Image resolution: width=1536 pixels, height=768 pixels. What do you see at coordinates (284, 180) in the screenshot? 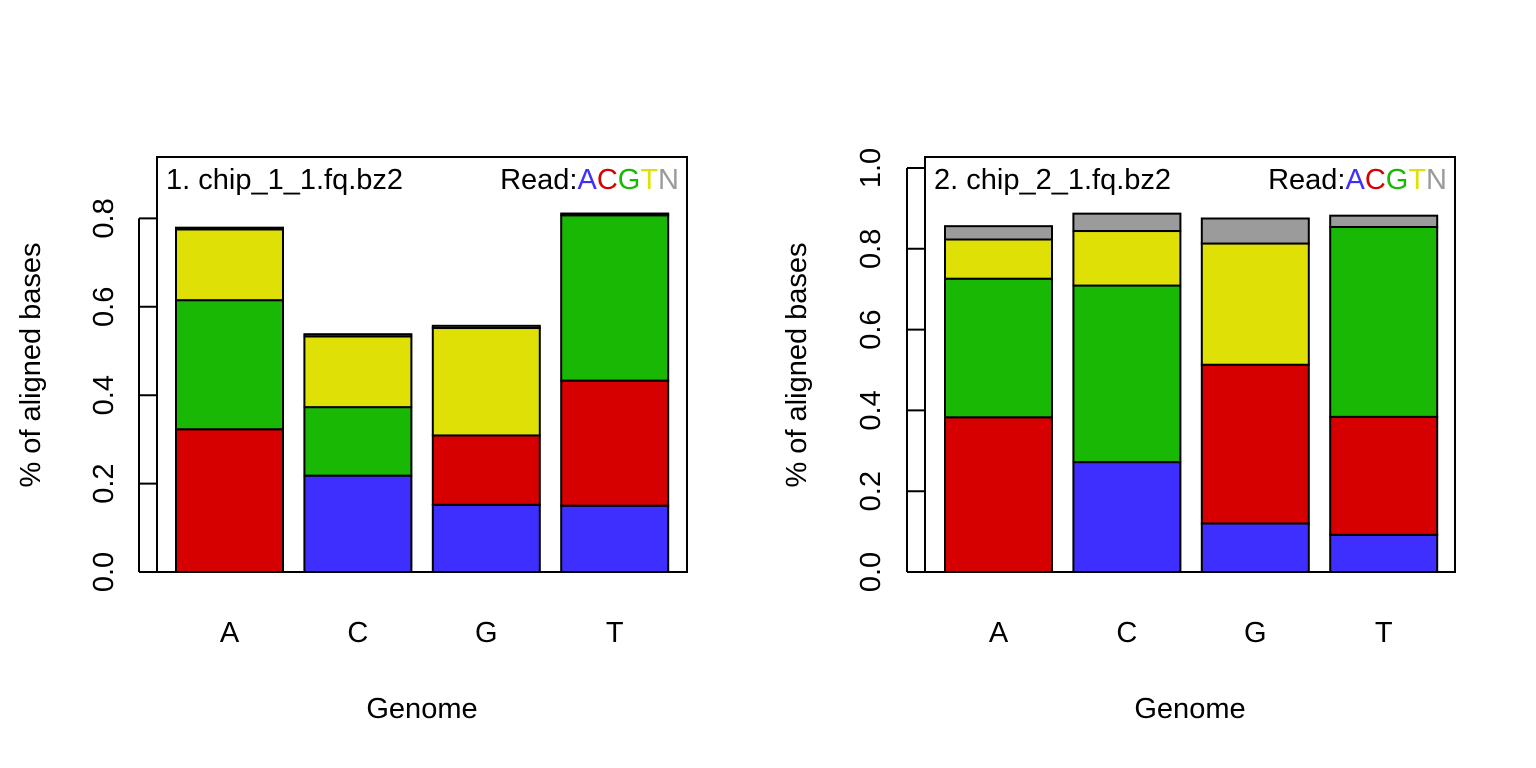
I see `chart-title: 1. chip_1_1.fq.bz2` at bounding box center [284, 180].